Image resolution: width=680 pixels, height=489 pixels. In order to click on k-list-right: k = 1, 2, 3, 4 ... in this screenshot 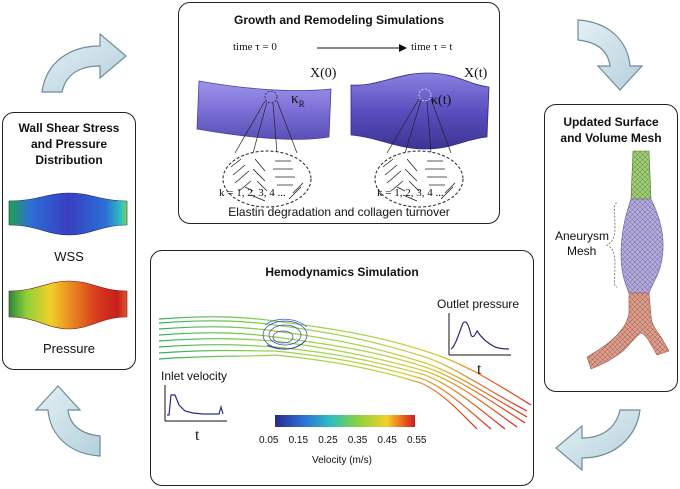, I will do `click(410, 193)`.